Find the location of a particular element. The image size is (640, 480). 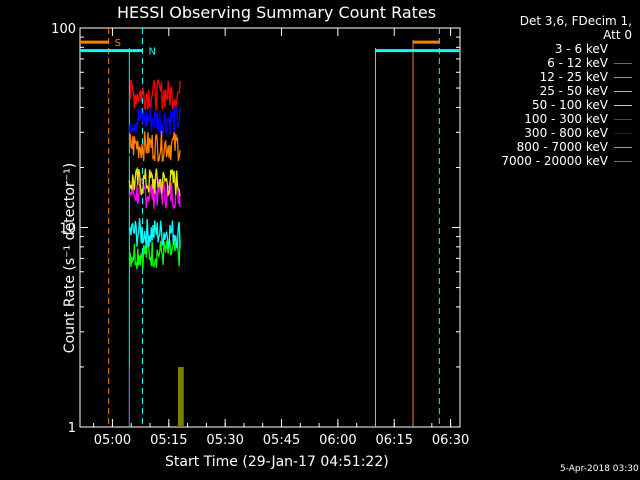

x-tick-label: 05:15 is located at coordinates (168, 440).